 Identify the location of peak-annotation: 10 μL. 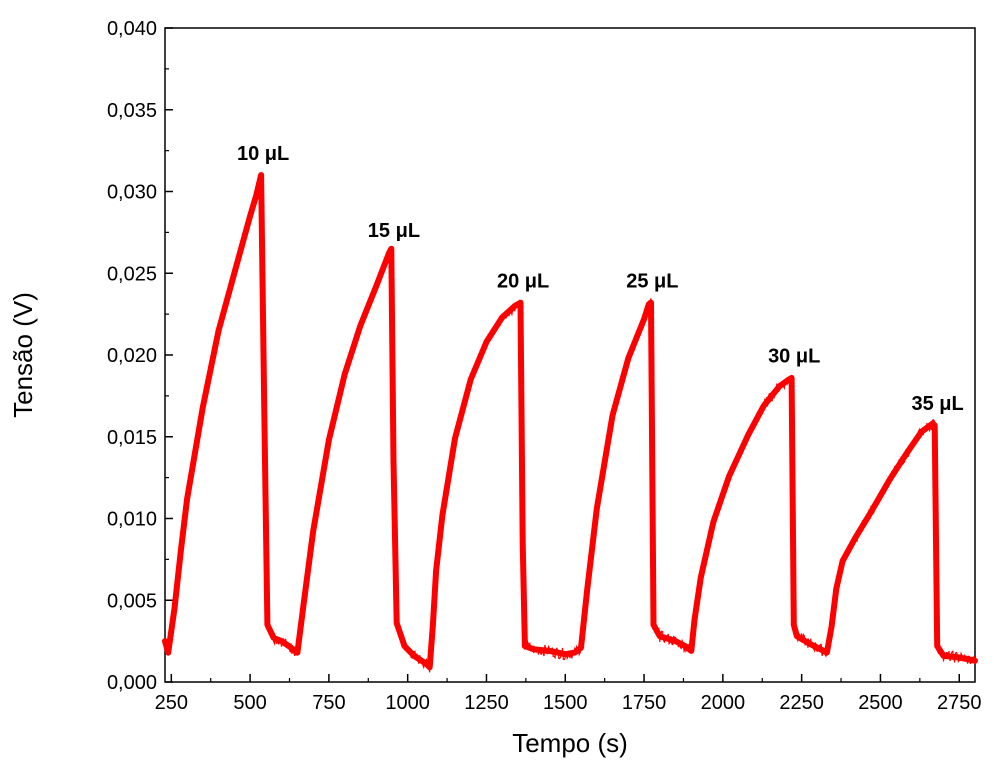
(263, 154).